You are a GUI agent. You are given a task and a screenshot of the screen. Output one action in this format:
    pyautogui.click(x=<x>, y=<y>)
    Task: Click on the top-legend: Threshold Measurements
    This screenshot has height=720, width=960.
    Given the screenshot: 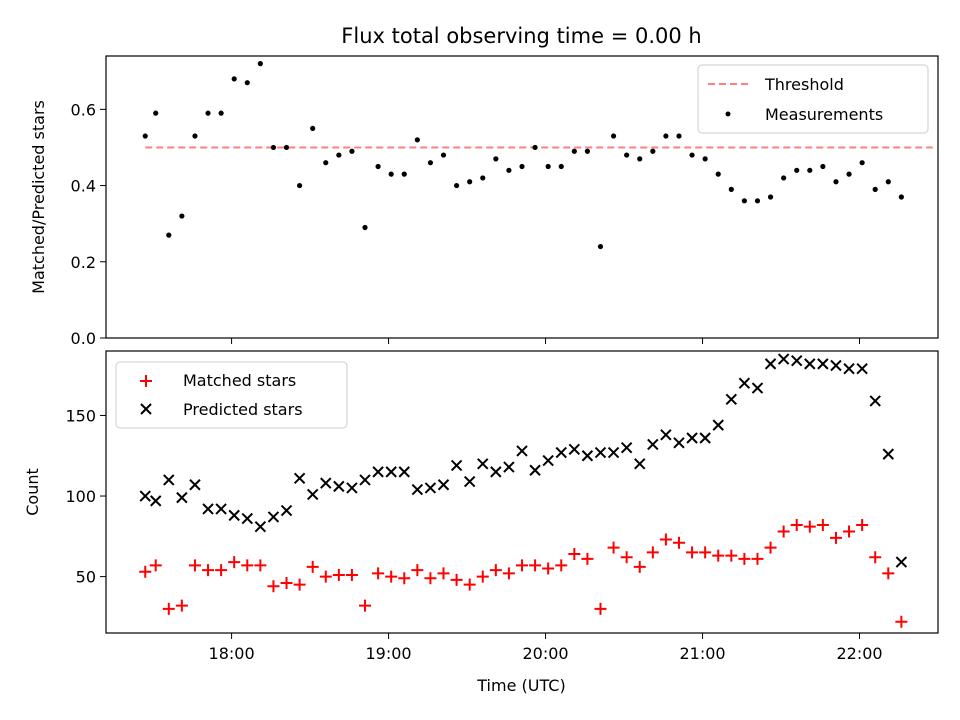 What is the action you would take?
    pyautogui.click(x=813, y=99)
    